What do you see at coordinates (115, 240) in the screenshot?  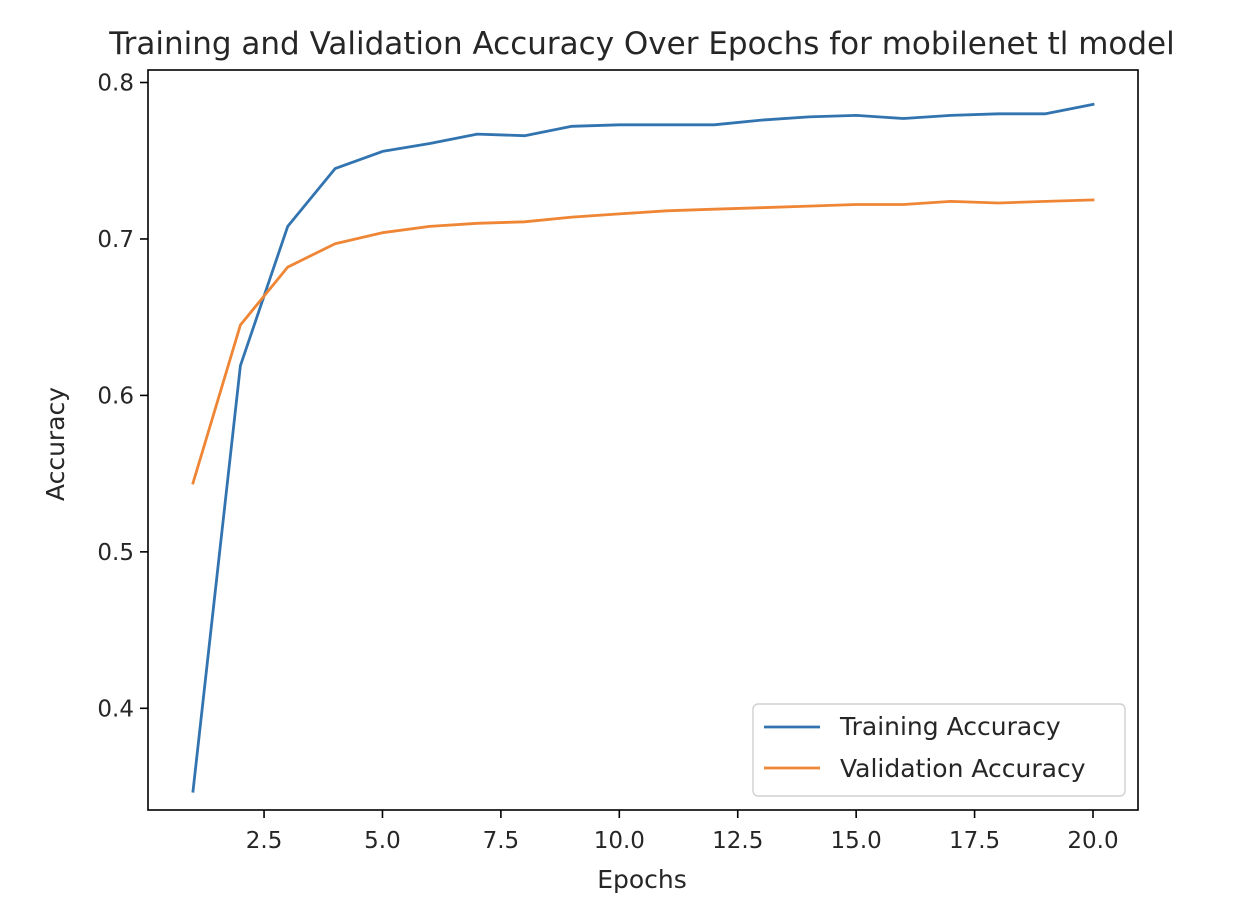 I see `y-tick-label: 0.7` at bounding box center [115, 240].